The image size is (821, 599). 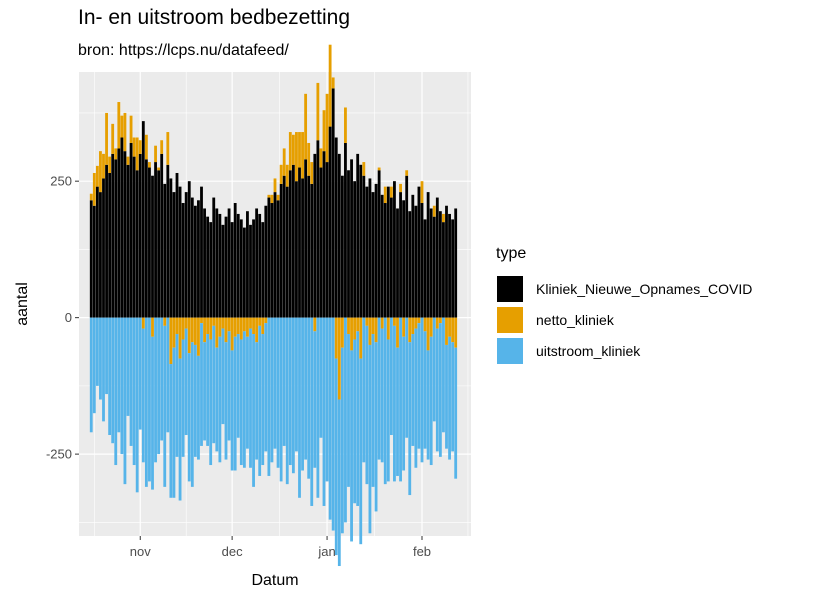 What do you see at coordinates (510, 350) in the screenshot?
I see `legend-swatch` at bounding box center [510, 350].